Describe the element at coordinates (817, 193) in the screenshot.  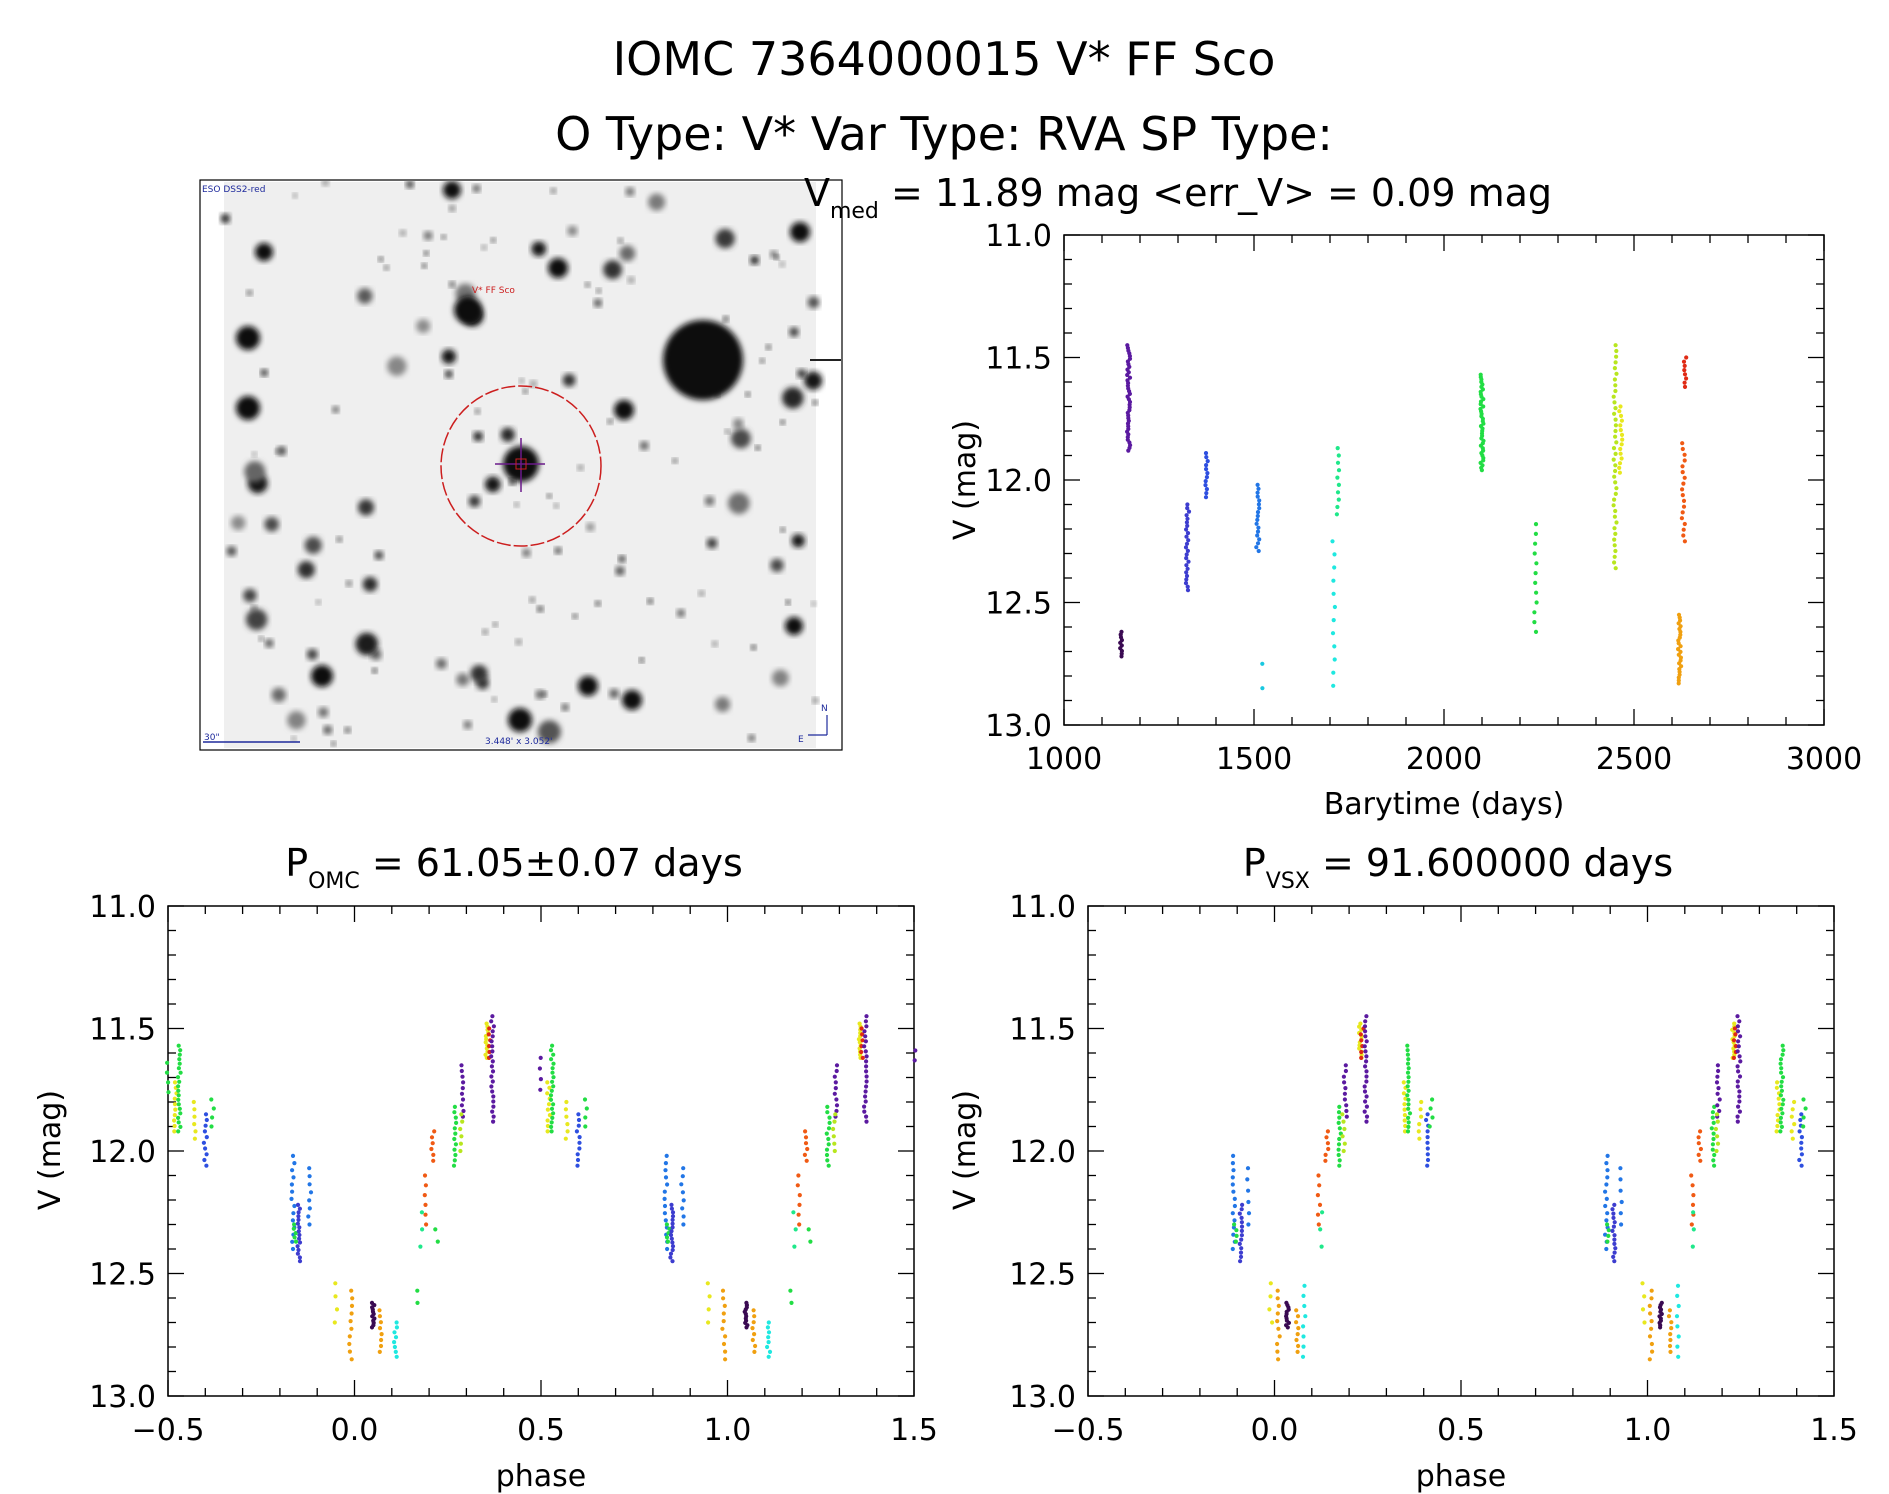
I see `lightcurve-title-main: V` at that location.